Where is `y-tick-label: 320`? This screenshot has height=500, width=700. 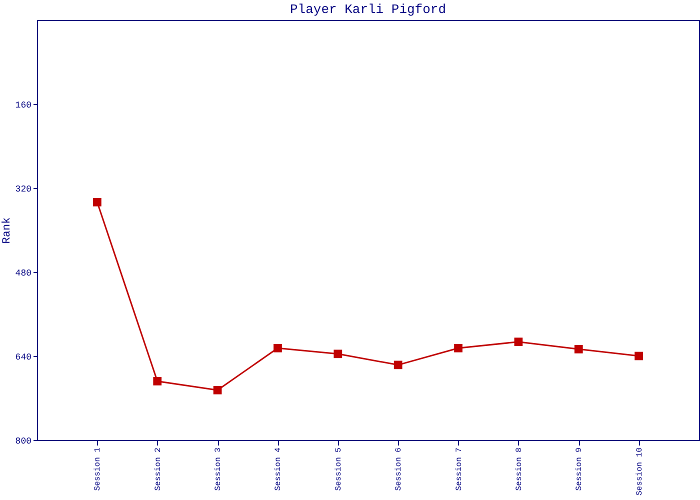
y-tick-label: 320 is located at coordinates (23, 189).